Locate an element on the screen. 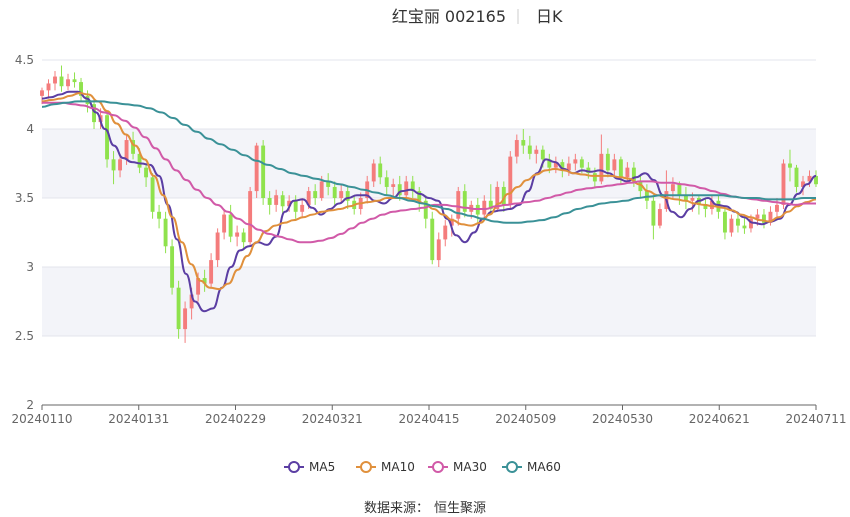 The height and width of the screenshot is (517, 850). legend: MA5 MA10 MA30 MA60 is located at coordinates (422, 467).